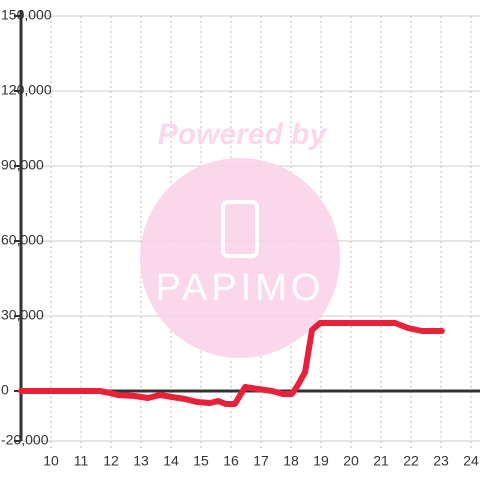 The width and height of the screenshot is (480, 480). Describe the element at coordinates (240, 229) in the screenshot. I see `watermark-icon` at that location.